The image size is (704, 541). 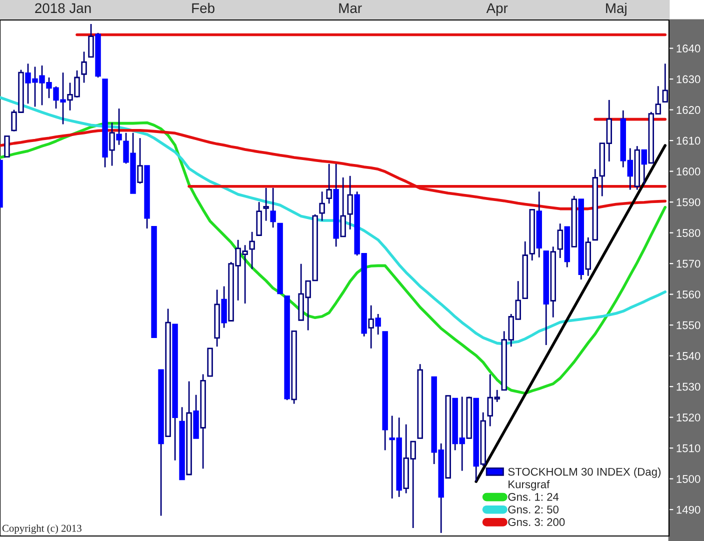 I want to click on y-tick-label: 1640, so click(x=688, y=48).